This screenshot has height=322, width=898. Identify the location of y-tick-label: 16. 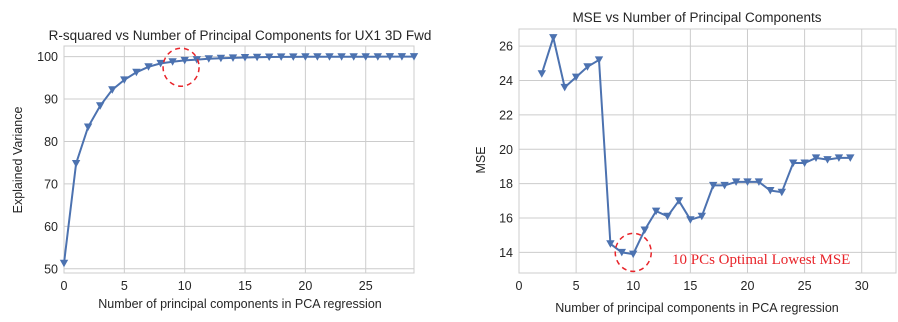
(506, 219).